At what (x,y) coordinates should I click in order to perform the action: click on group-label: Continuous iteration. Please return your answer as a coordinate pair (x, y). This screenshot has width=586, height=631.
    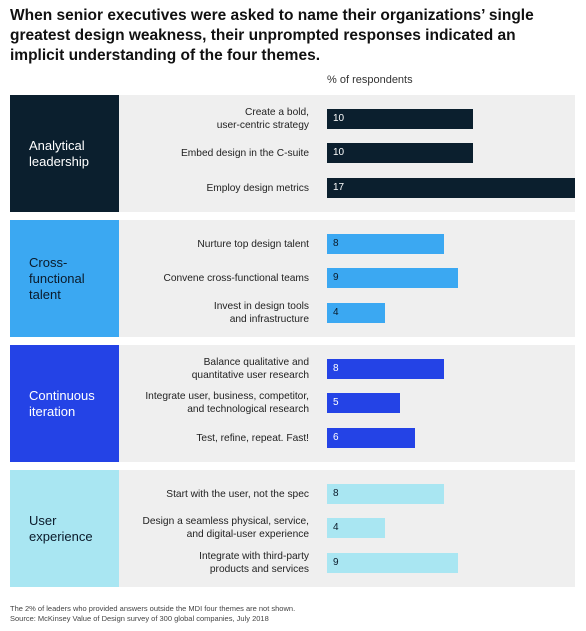
    Looking at the image, I should click on (62, 403).